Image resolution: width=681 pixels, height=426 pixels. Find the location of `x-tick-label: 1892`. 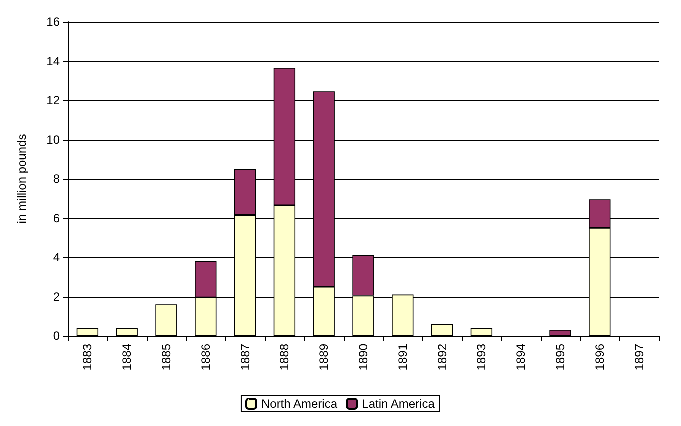

x-tick-label: 1892 is located at coordinates (442, 357).